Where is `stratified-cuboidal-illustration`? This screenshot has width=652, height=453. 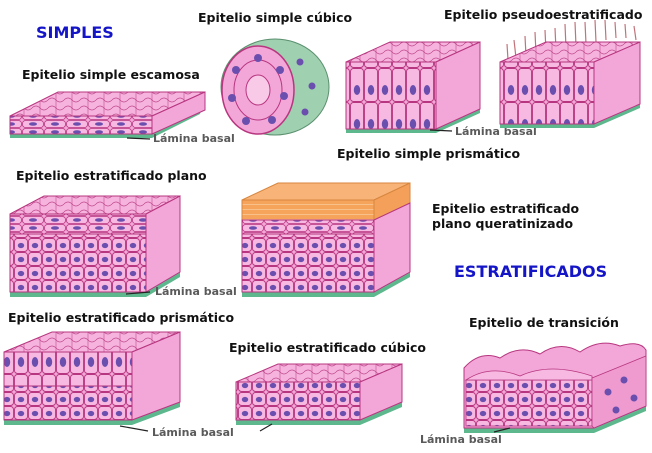 stratified-cuboidal-illustration is located at coordinates (319, 394).